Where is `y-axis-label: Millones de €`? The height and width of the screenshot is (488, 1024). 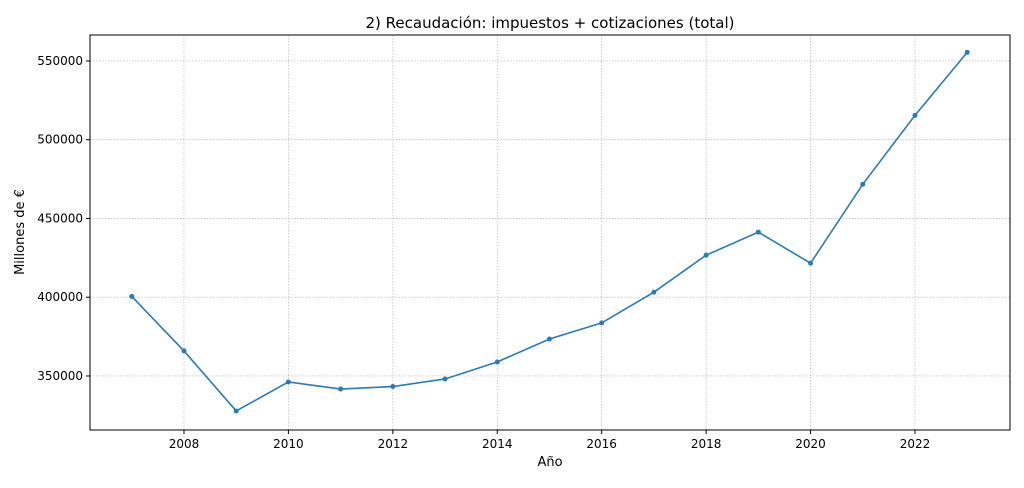 y-axis-label: Millones de € is located at coordinates (20, 232).